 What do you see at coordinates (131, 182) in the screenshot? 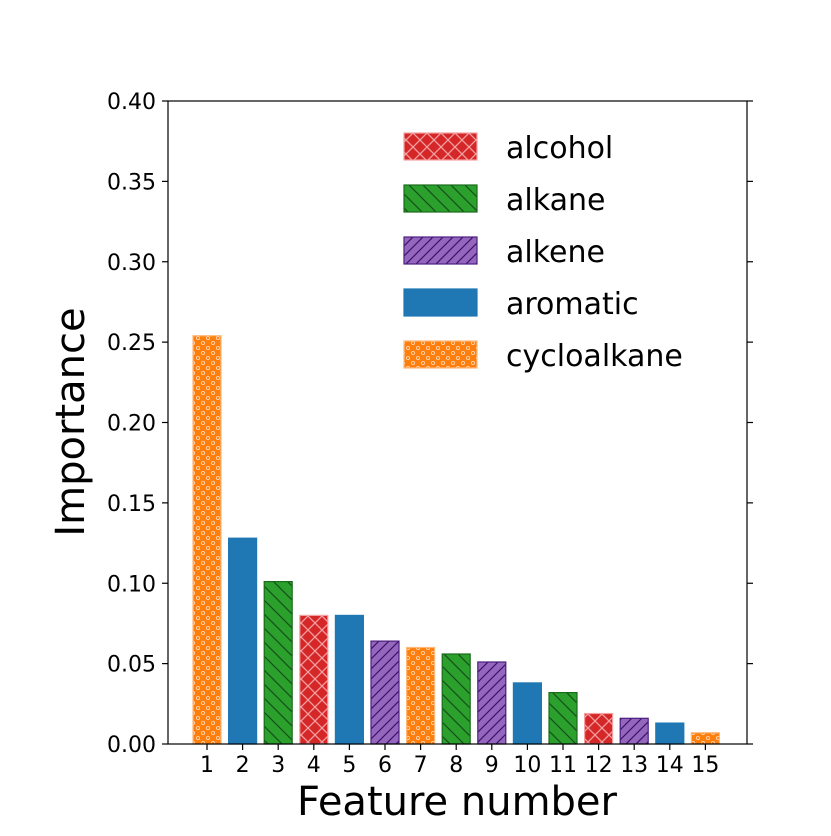
I see `y-tick-label: 0.35` at bounding box center [131, 182].